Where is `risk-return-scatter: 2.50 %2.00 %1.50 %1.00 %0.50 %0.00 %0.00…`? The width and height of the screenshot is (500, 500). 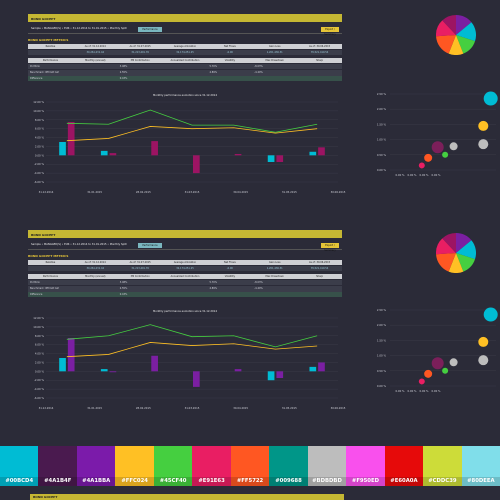
risk-return-scatter: 2.50 %2.00 %1.50 %1.00 %0.50 %0.00 %0.00… is located at coordinates (437, 350).